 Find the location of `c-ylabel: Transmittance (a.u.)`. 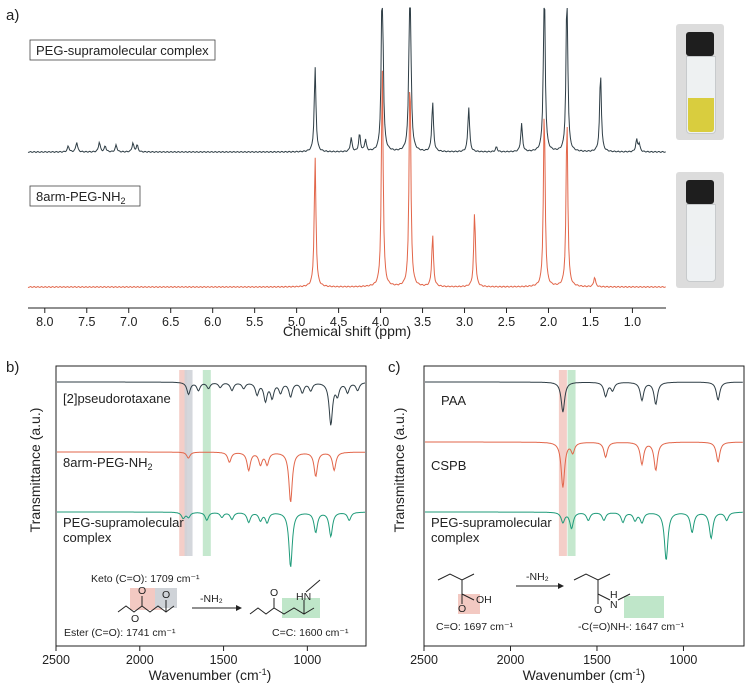

c-ylabel: Transmittance (a.u.) is located at coordinates (399, 470).